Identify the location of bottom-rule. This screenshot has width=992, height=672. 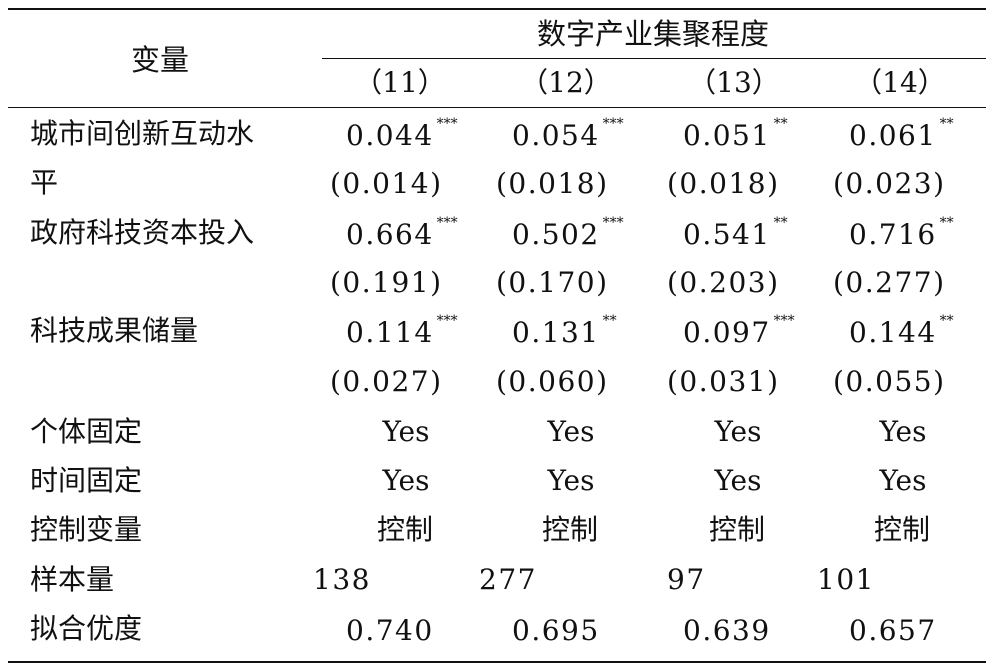
(497, 662).